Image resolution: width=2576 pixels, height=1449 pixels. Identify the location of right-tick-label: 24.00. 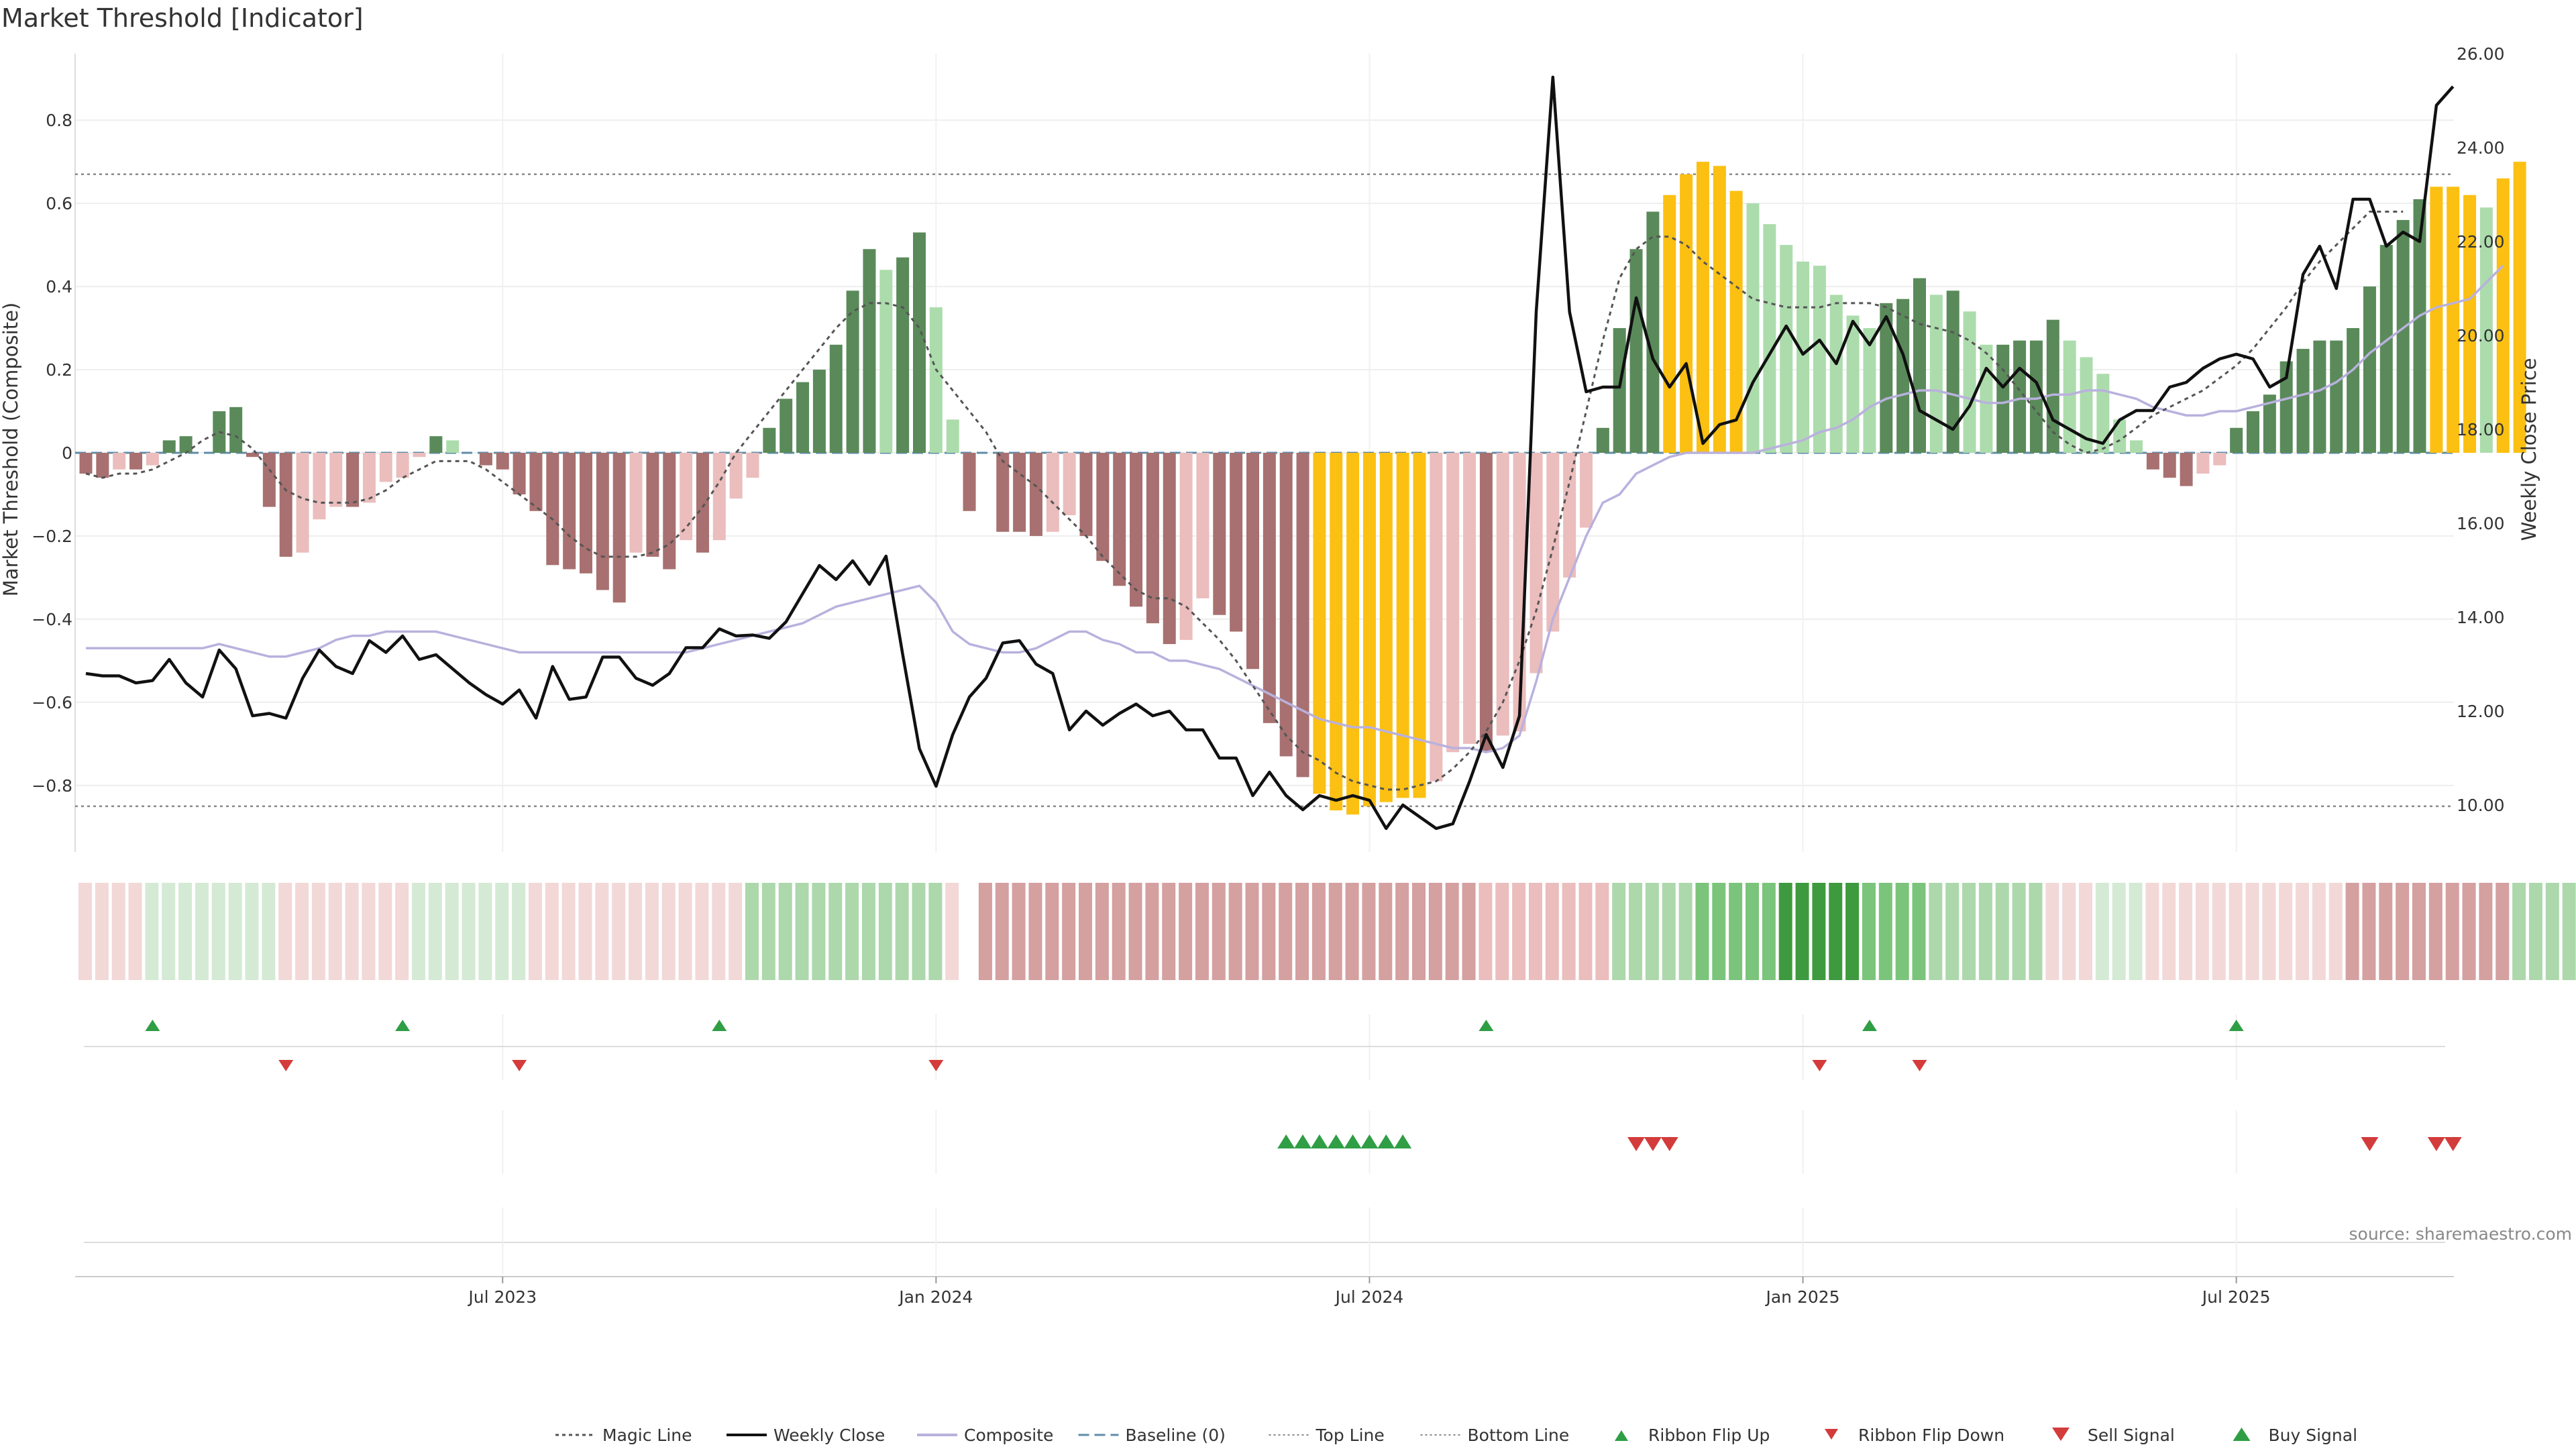
(2481, 148).